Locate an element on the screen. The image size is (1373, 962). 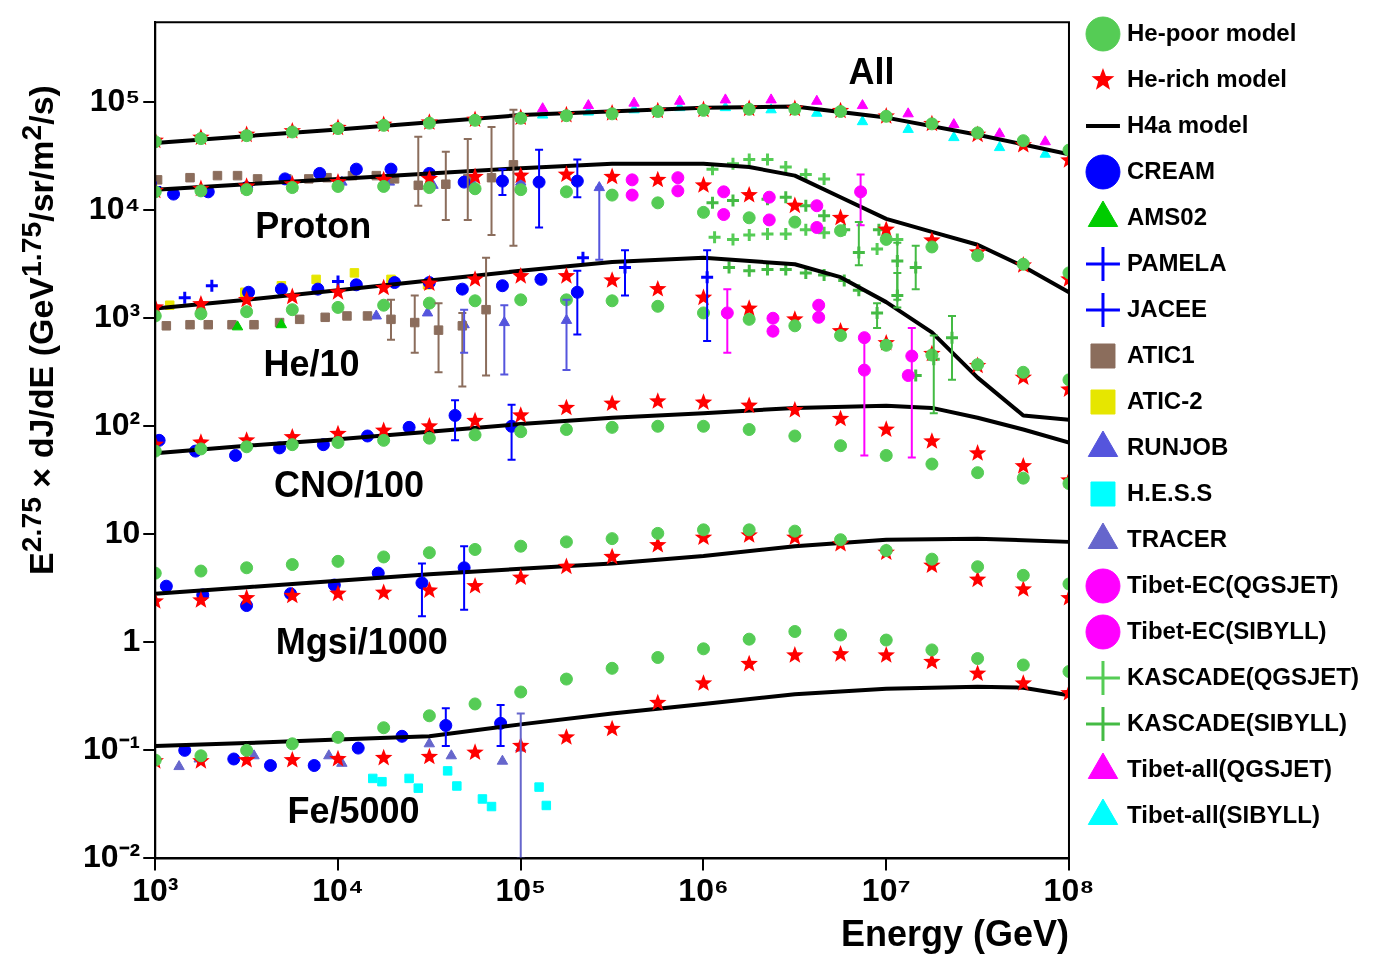
annotation: Fe/5000 is located at coordinates (353, 811).